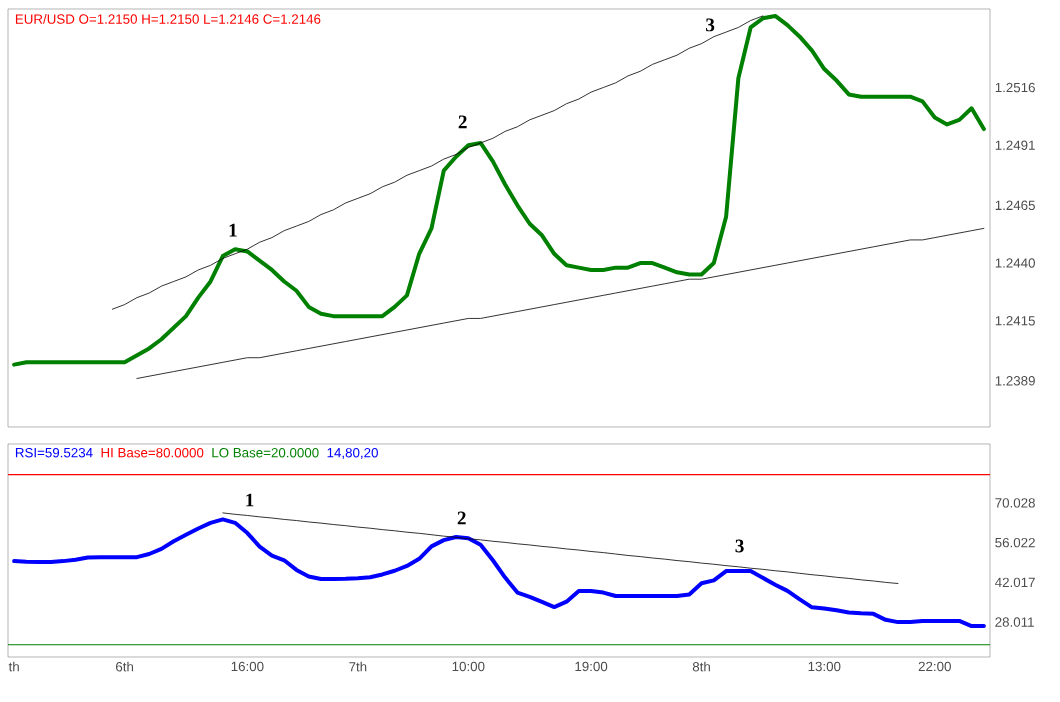  I want to click on annotation: 14,80,20, so click(352, 453).